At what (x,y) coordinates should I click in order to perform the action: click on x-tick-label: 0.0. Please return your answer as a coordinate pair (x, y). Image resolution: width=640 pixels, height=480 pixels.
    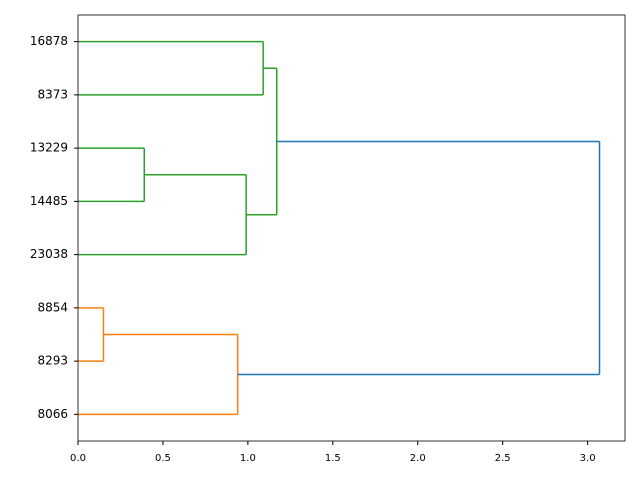
    Looking at the image, I should click on (78, 458).